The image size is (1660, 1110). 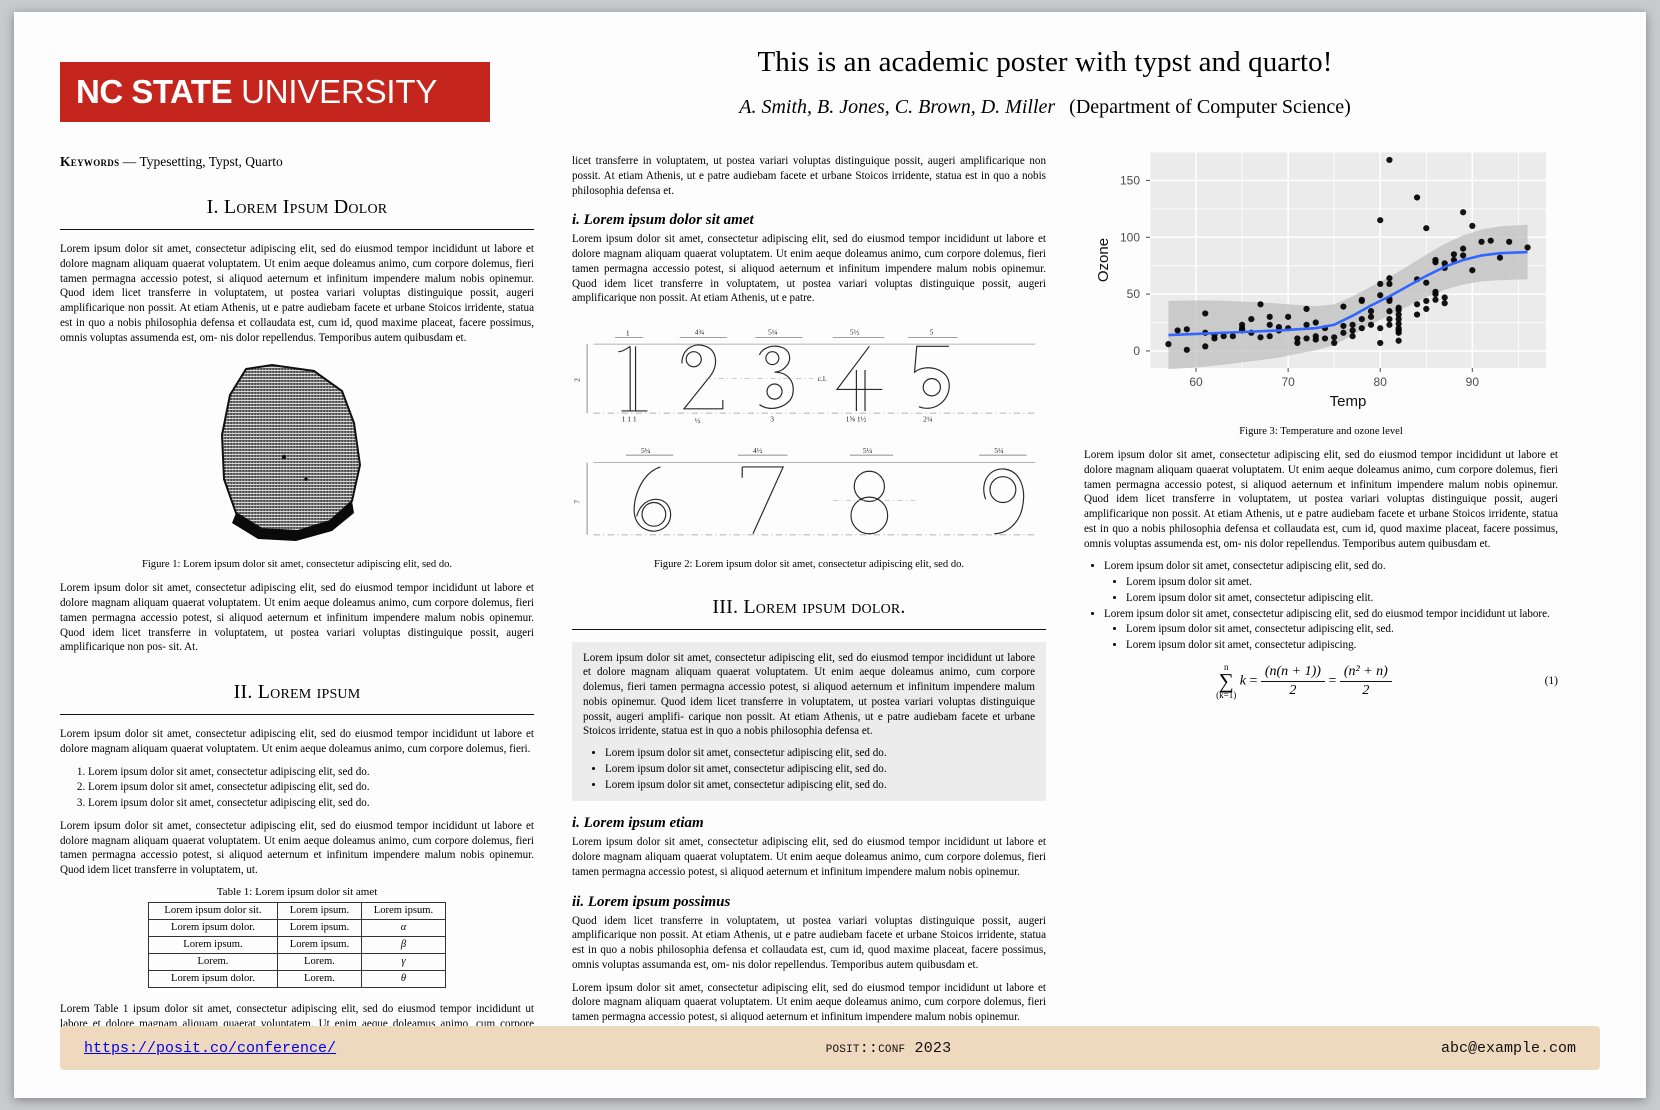 I want to click on table-header-cell: Lorem ipsum dolor sit., so click(x=213, y=910).